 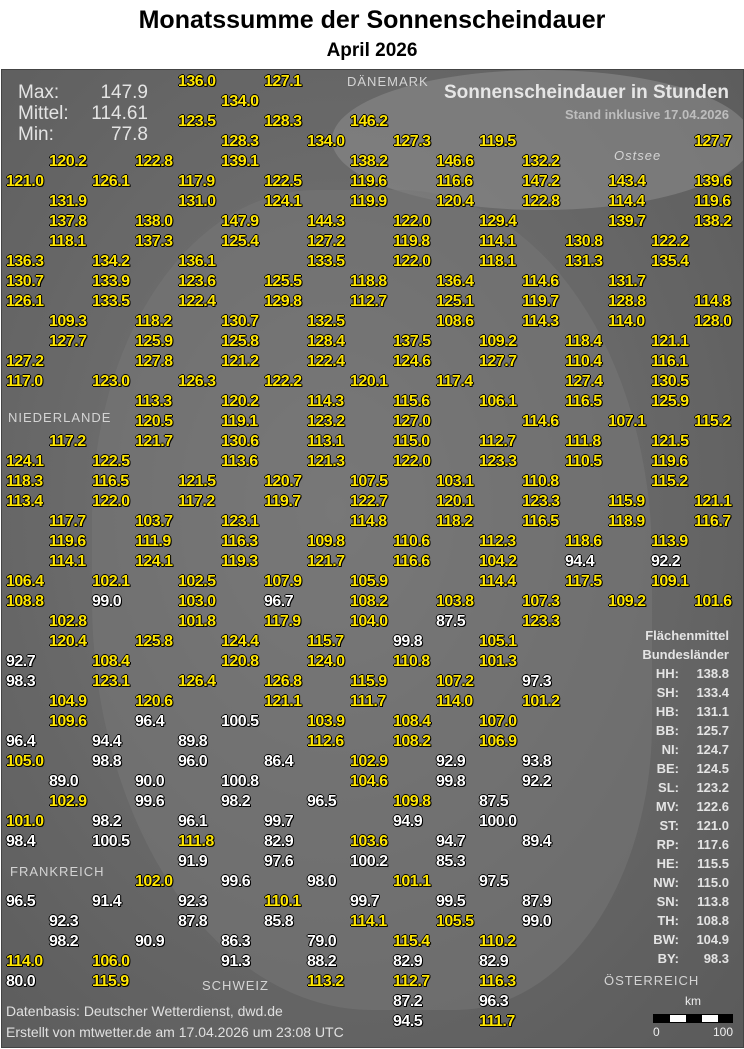 I want to click on station-value: 108.4, so click(x=111, y=661).